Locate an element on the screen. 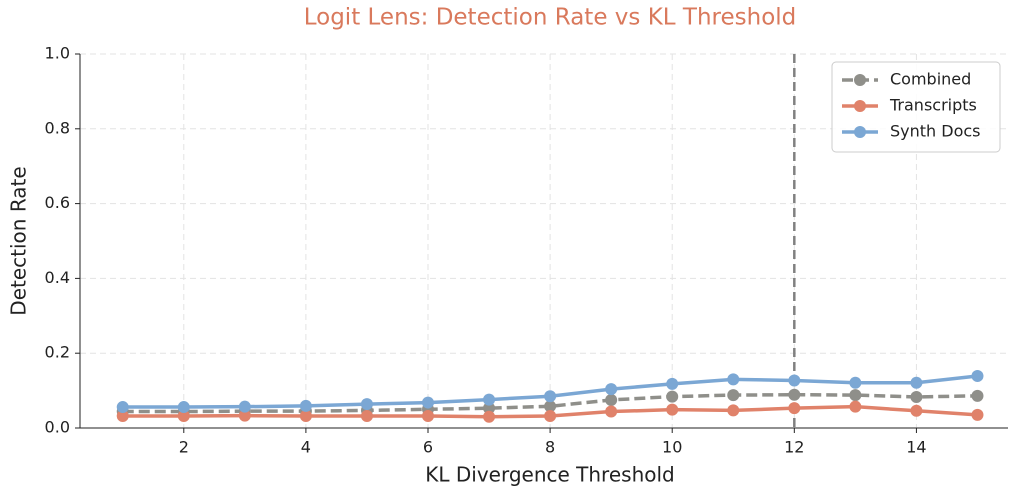  legend-label: Combined is located at coordinates (930, 79).